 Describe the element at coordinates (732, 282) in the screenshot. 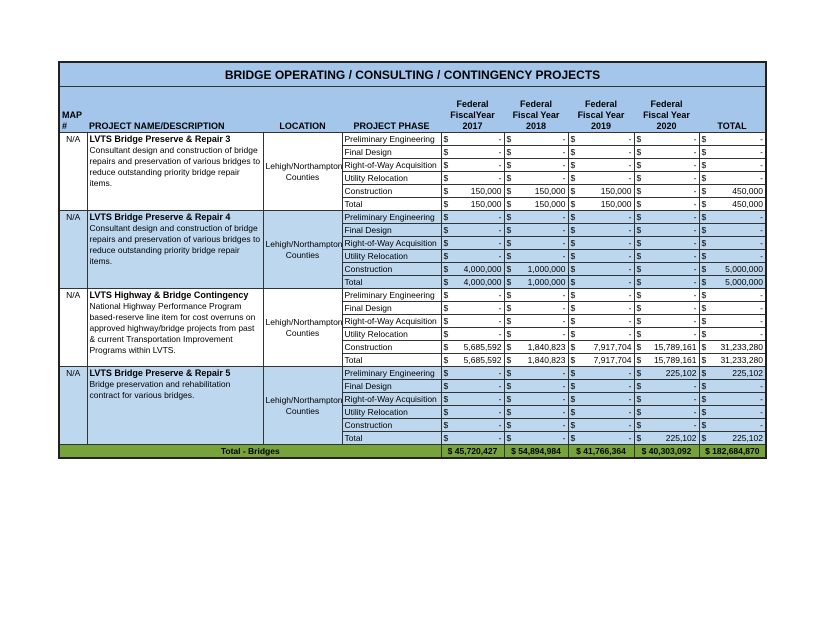

I see `amount-cell: $5,000,000` at that location.